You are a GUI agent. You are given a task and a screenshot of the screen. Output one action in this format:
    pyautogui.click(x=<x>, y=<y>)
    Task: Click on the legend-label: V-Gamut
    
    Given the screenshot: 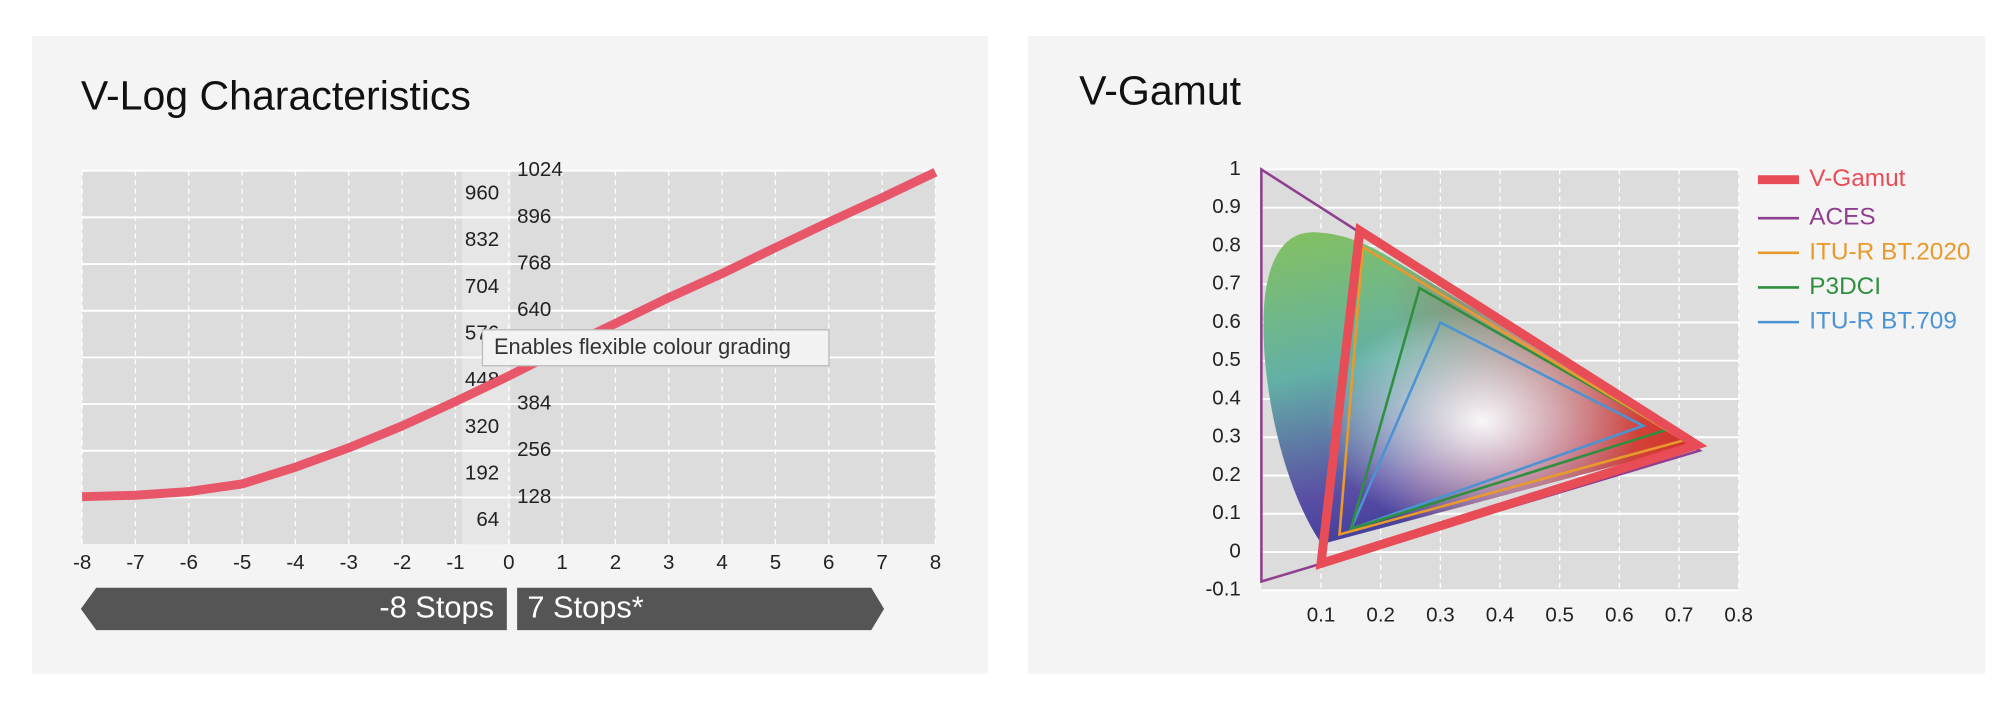 What is the action you would take?
    pyautogui.click(x=1857, y=178)
    